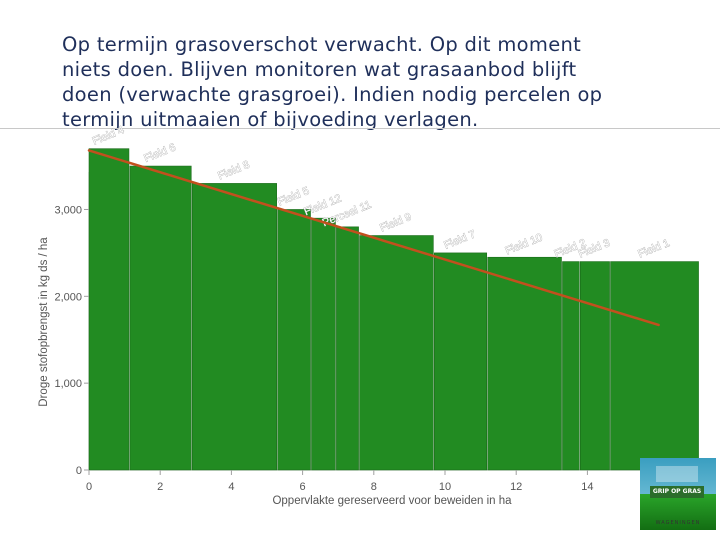  Describe the element at coordinates (587, 487) in the screenshot. I see `x-tick-label-7: 14` at that location.